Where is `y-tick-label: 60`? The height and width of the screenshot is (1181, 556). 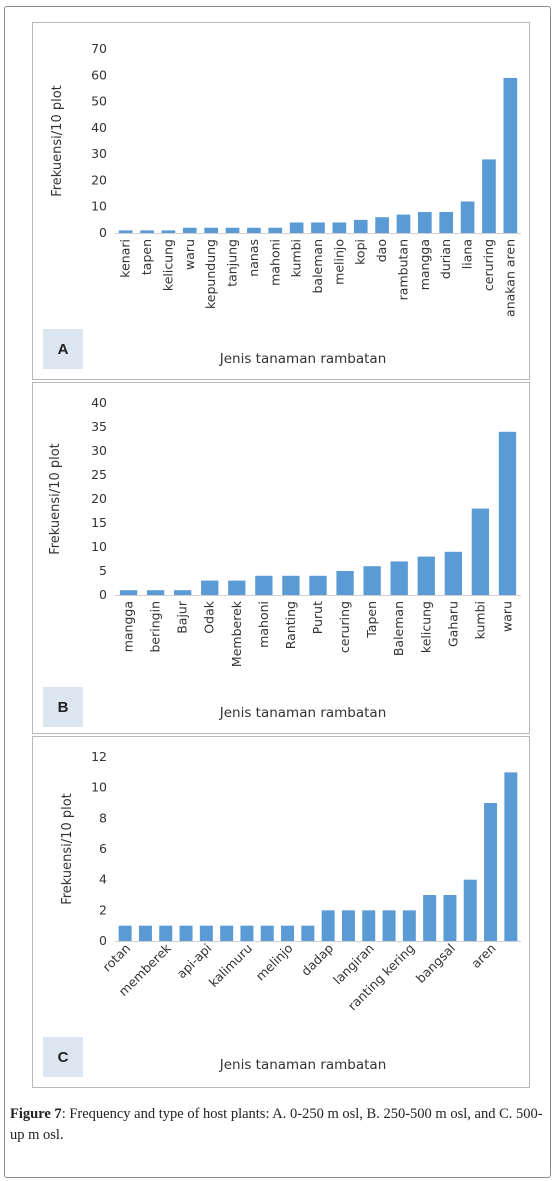 y-tick-label: 60 is located at coordinates (99, 74).